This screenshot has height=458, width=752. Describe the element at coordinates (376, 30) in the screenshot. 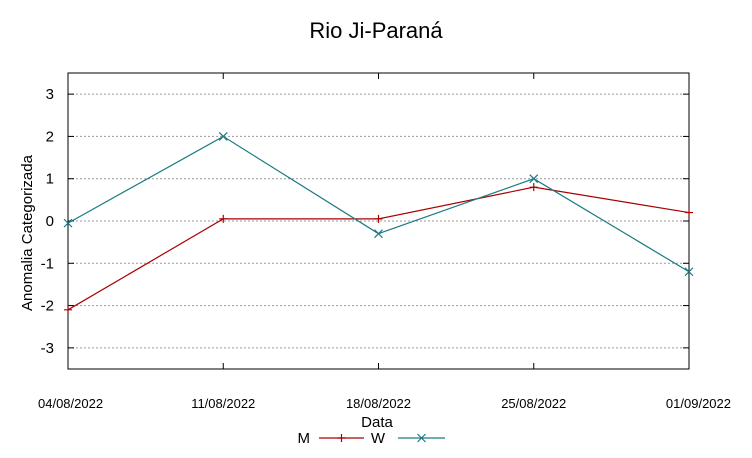

I see `chart-title: Rio Ji-Paraná` at that location.